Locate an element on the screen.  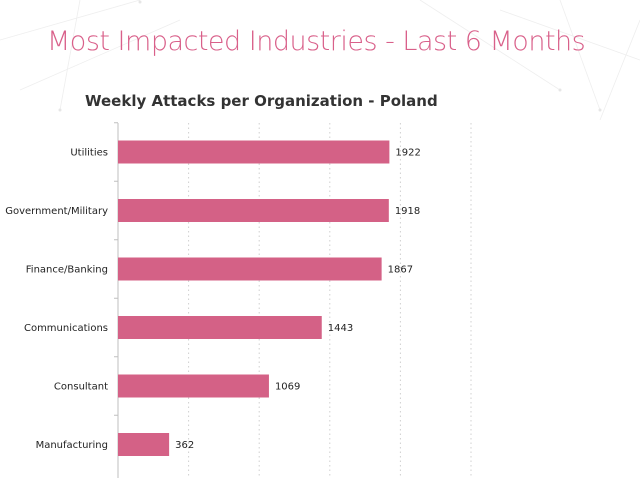
data-label: 362 is located at coordinates (184, 445).